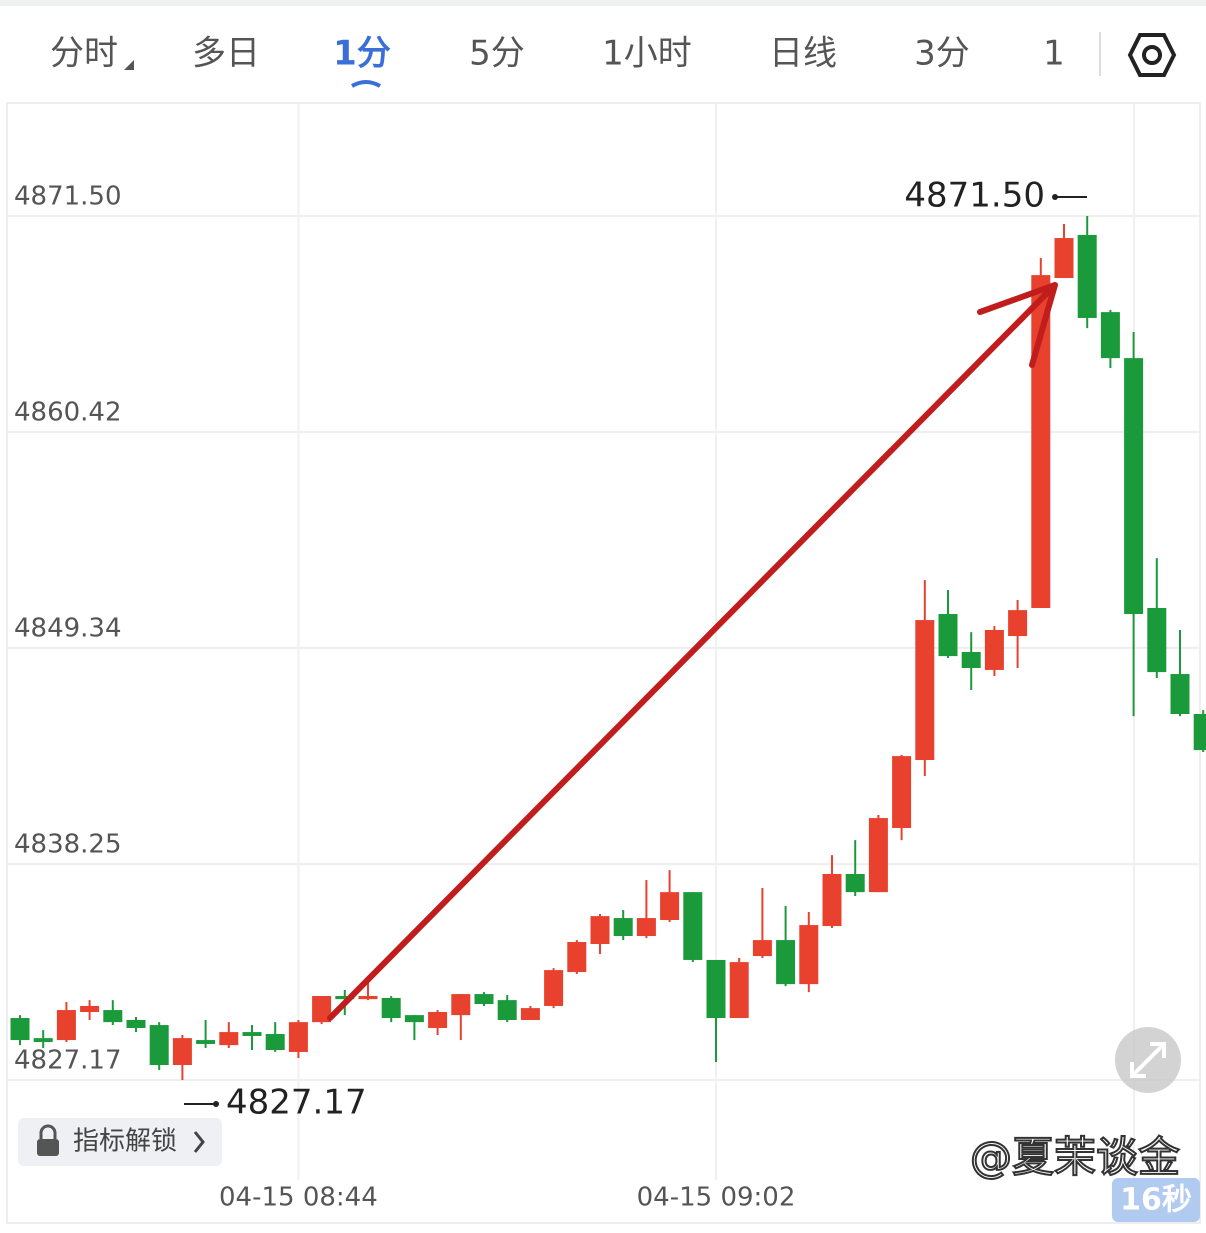 Image resolution: width=1206 pixels, height=1233 pixels. What do you see at coordinates (974, 196) in the screenshot?
I see `high-label: 4871.50` at bounding box center [974, 196].